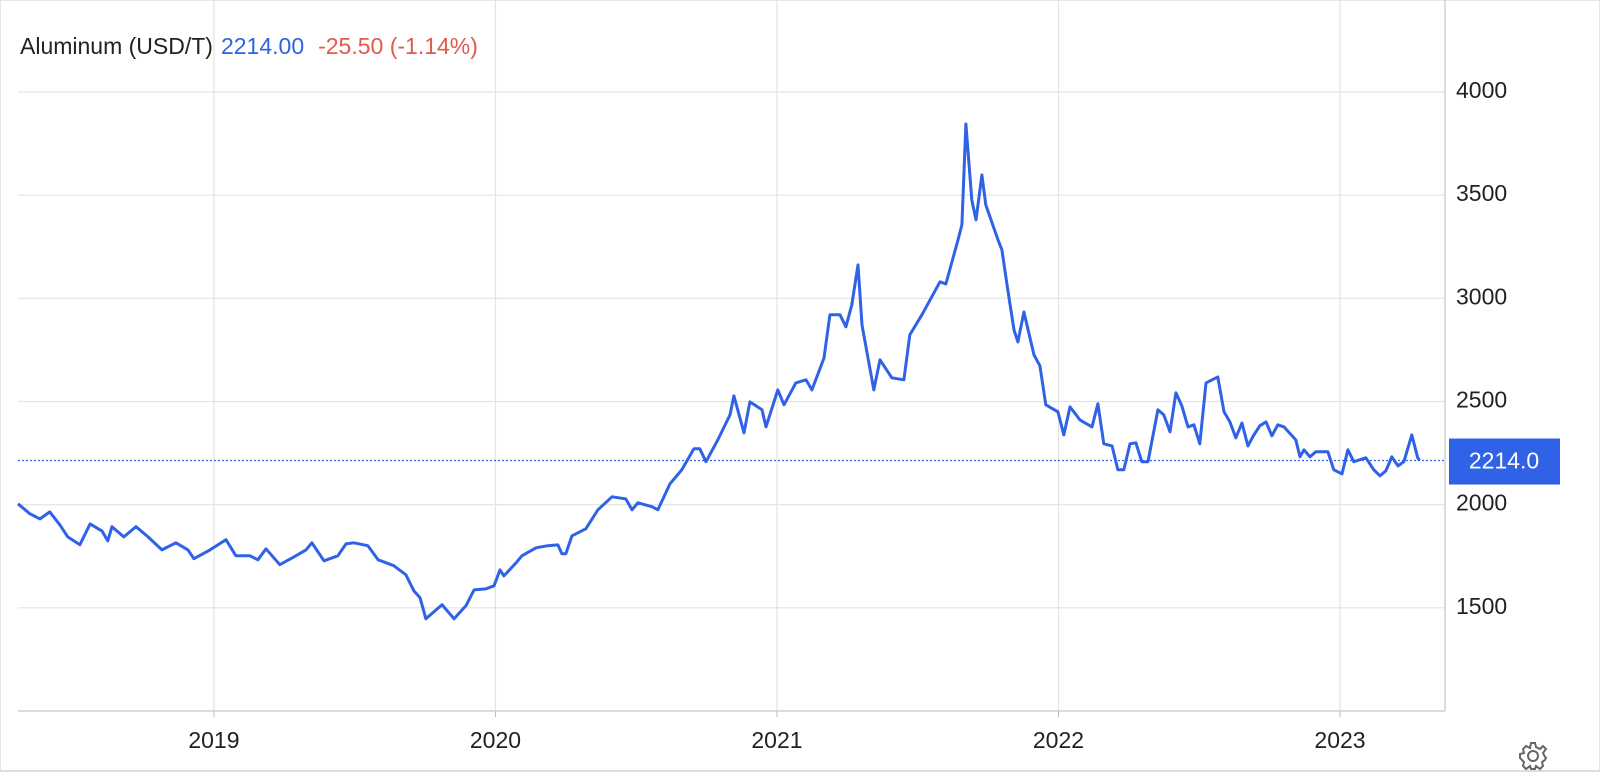 Image resolution: width=1600 pixels, height=784 pixels. Describe the element at coordinates (1481, 503) in the screenshot. I see `y-tick-label: 2000` at that location.